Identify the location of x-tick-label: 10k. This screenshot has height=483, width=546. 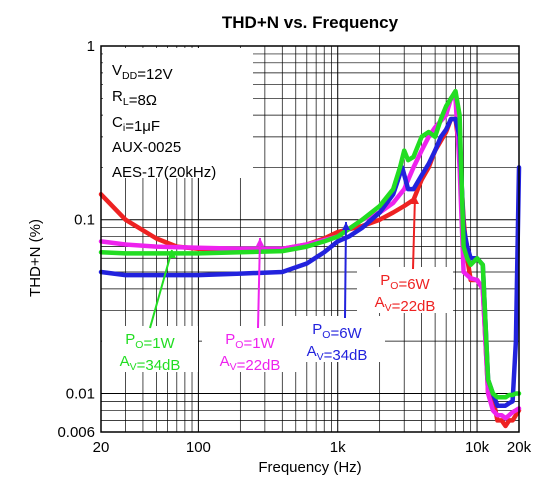
(477, 447).